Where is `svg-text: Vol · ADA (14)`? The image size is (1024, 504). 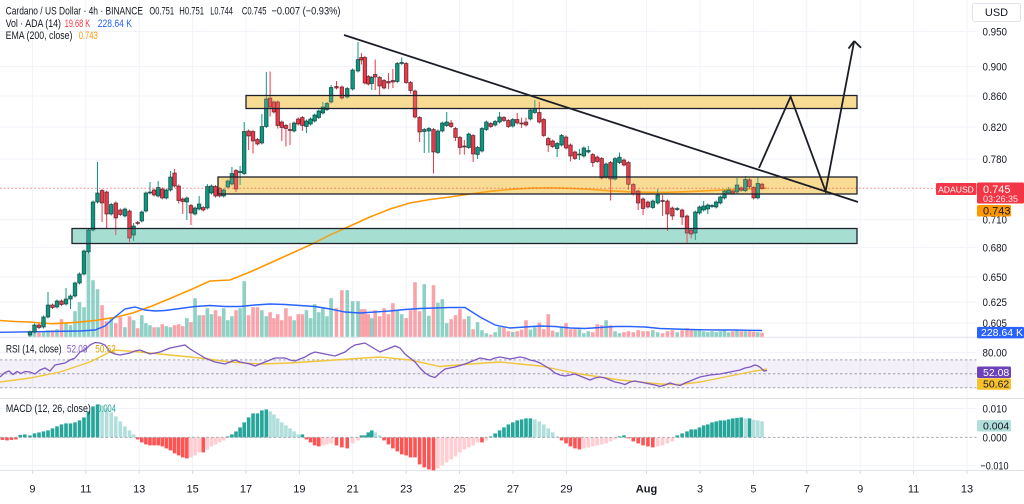 svg-text: Vol · ADA (14) is located at coordinates (33, 24).